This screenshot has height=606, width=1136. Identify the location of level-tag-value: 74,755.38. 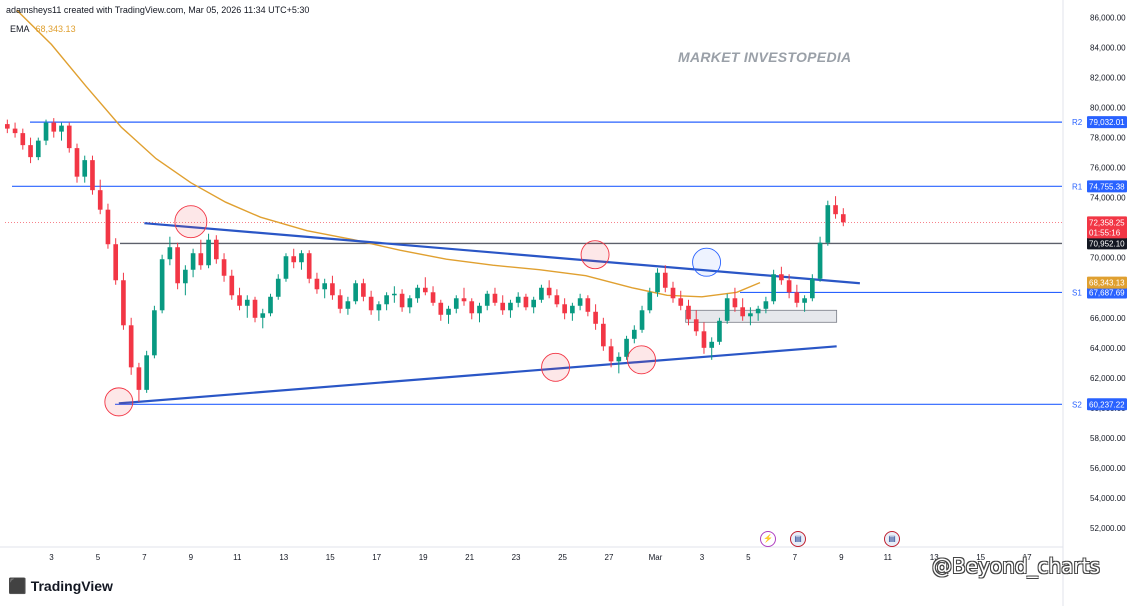
(1107, 186).